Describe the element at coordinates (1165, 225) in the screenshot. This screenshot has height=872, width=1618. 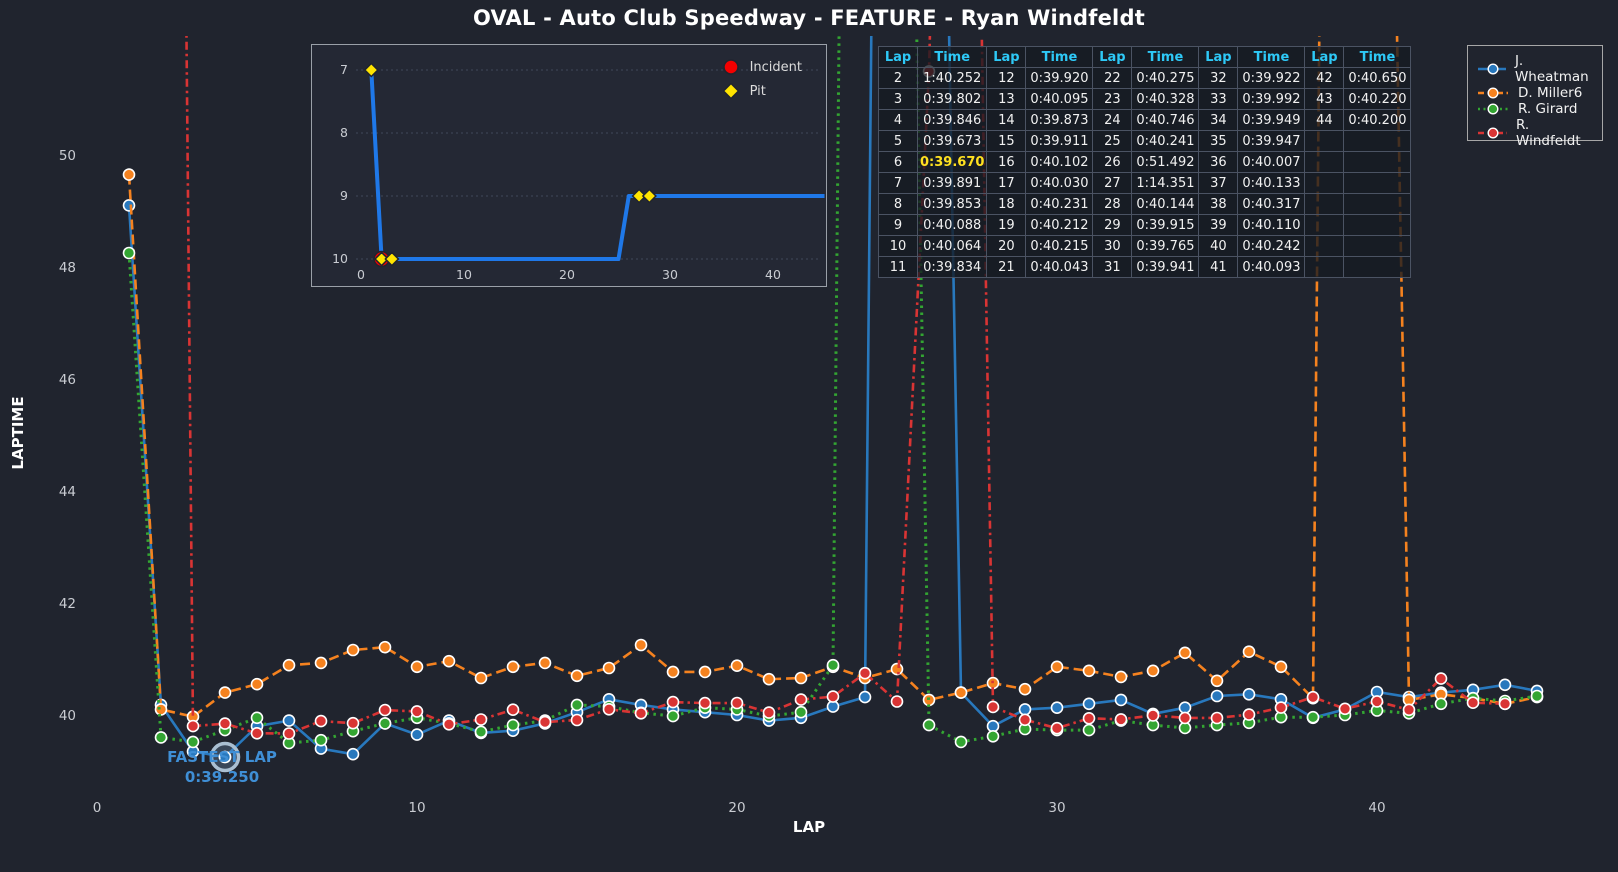
I see `lap-time-cell: 0:39.915` at that location.